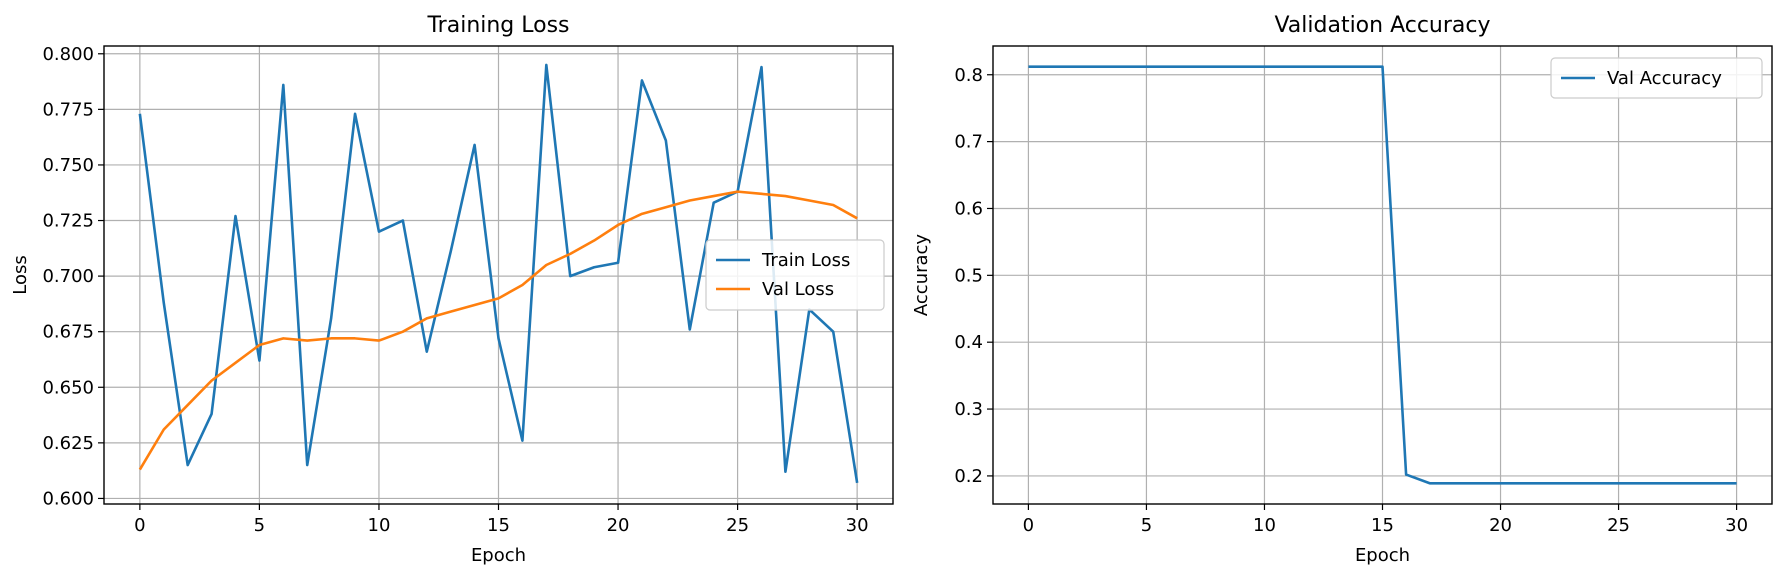 The width and height of the screenshot is (1784, 581). What do you see at coordinates (68, 443) in the screenshot?
I see `y-tick-label: 0.625` at bounding box center [68, 443].